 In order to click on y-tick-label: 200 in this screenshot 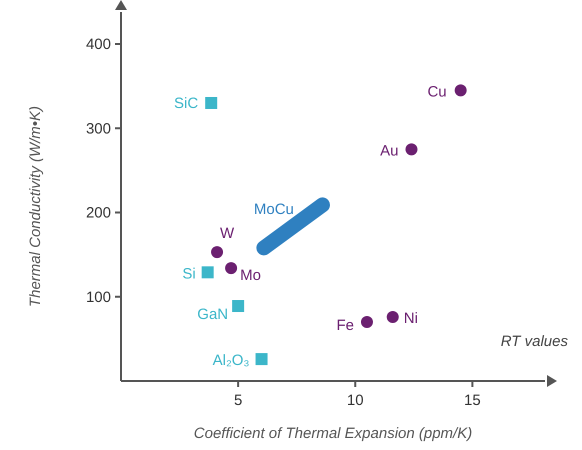, I will do `click(98, 213)`.